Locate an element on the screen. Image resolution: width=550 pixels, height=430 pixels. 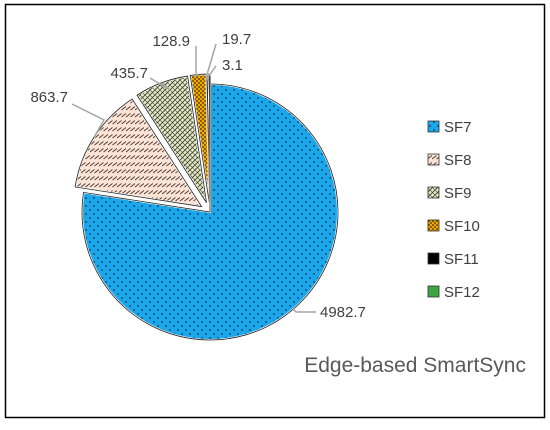
legend-label-sf10: SF10 is located at coordinates (462, 226).